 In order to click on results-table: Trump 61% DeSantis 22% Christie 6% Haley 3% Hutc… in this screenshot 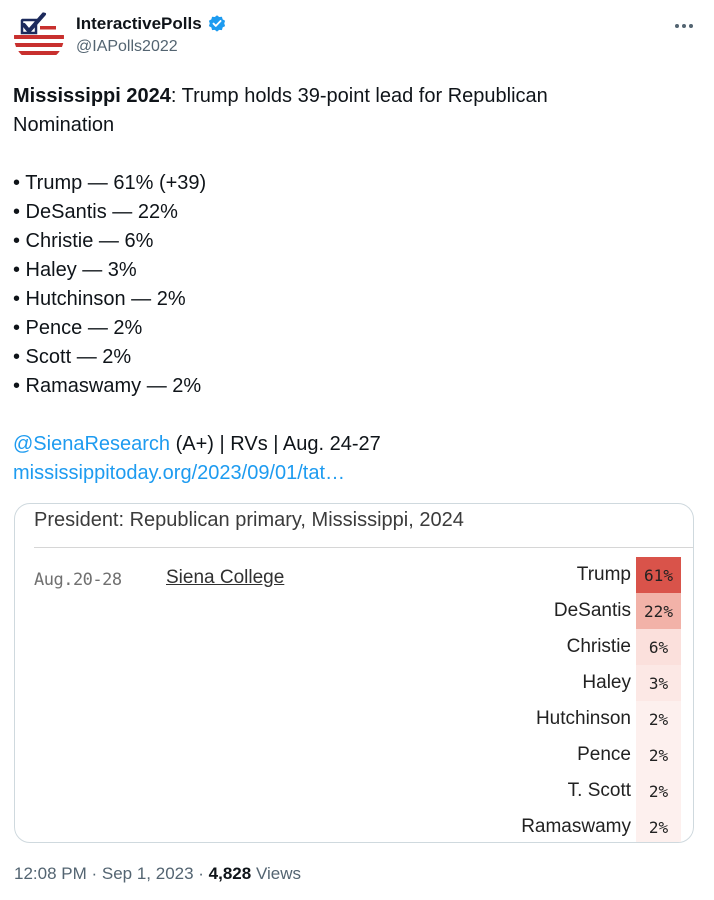, I will do `click(568, 699)`.